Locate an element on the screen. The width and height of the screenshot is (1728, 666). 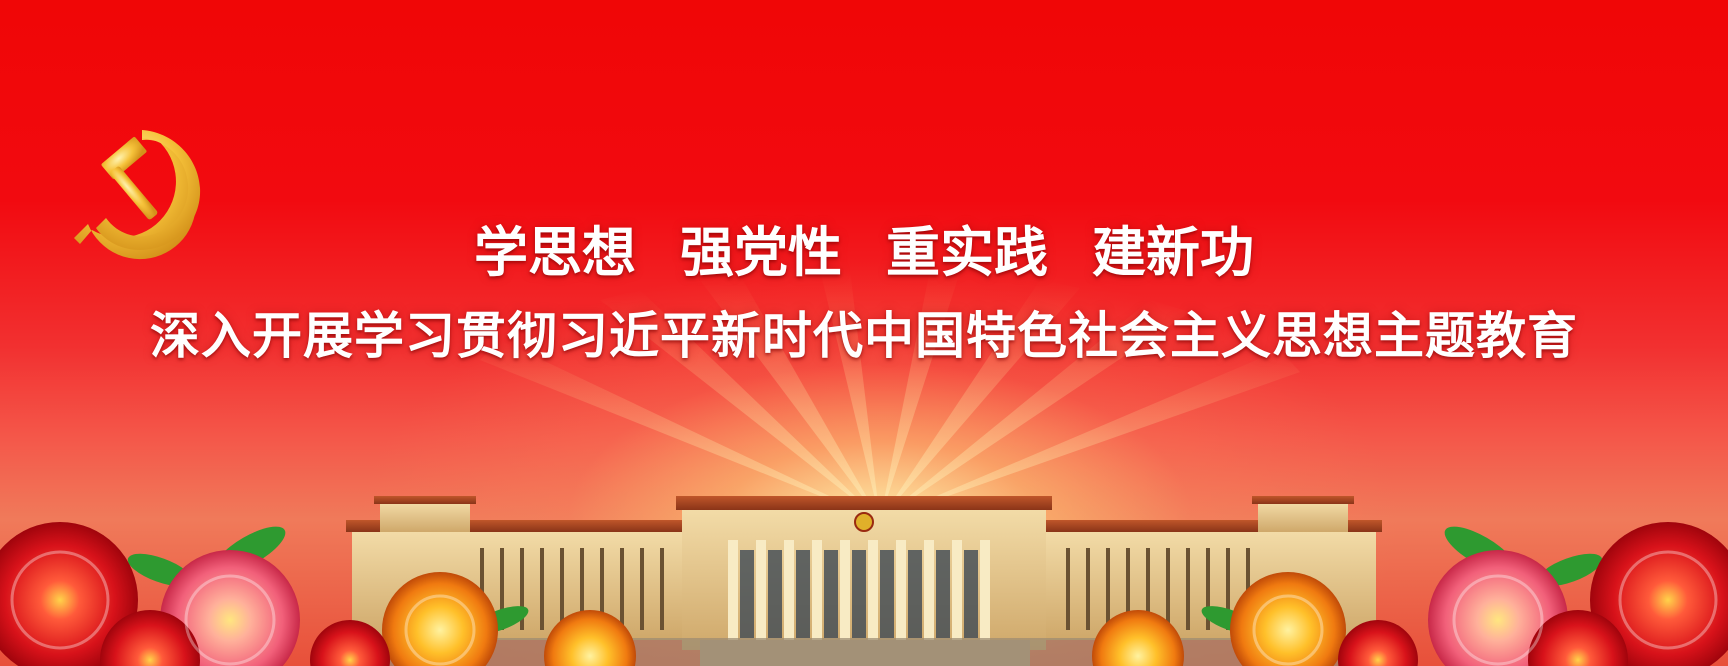
slogan-phrase: 建新功 is located at coordinates (1173, 252).